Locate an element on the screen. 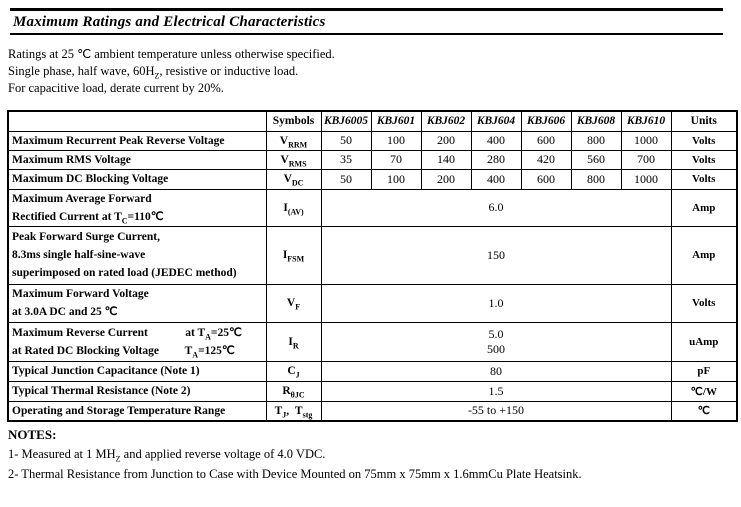 This screenshot has height=507, width=741. unit-cell: ℃ is located at coordinates (704, 410).